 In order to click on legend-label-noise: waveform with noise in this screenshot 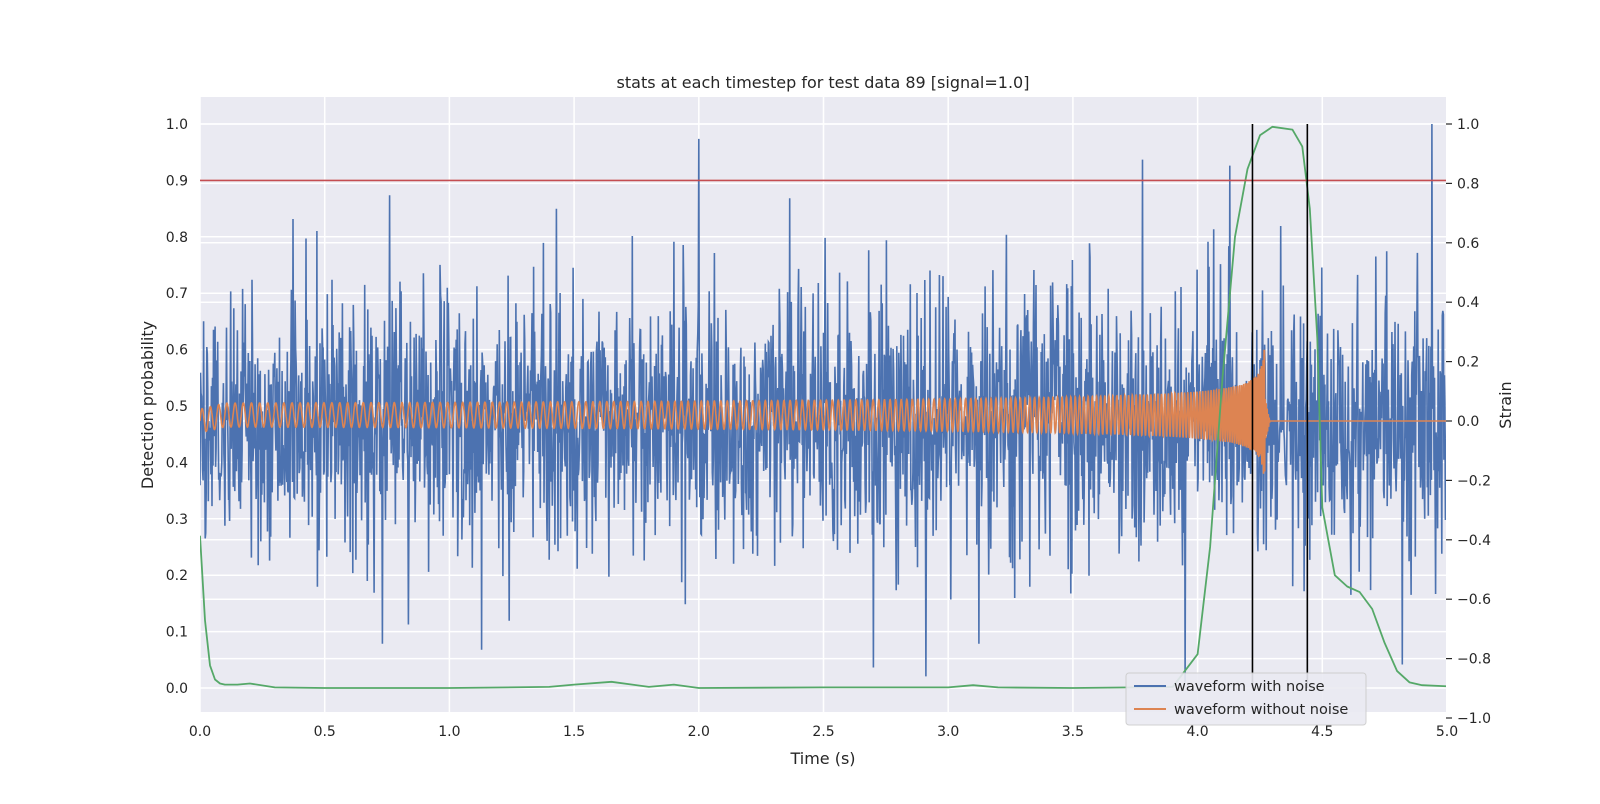, I will do `click(1249, 687)`.